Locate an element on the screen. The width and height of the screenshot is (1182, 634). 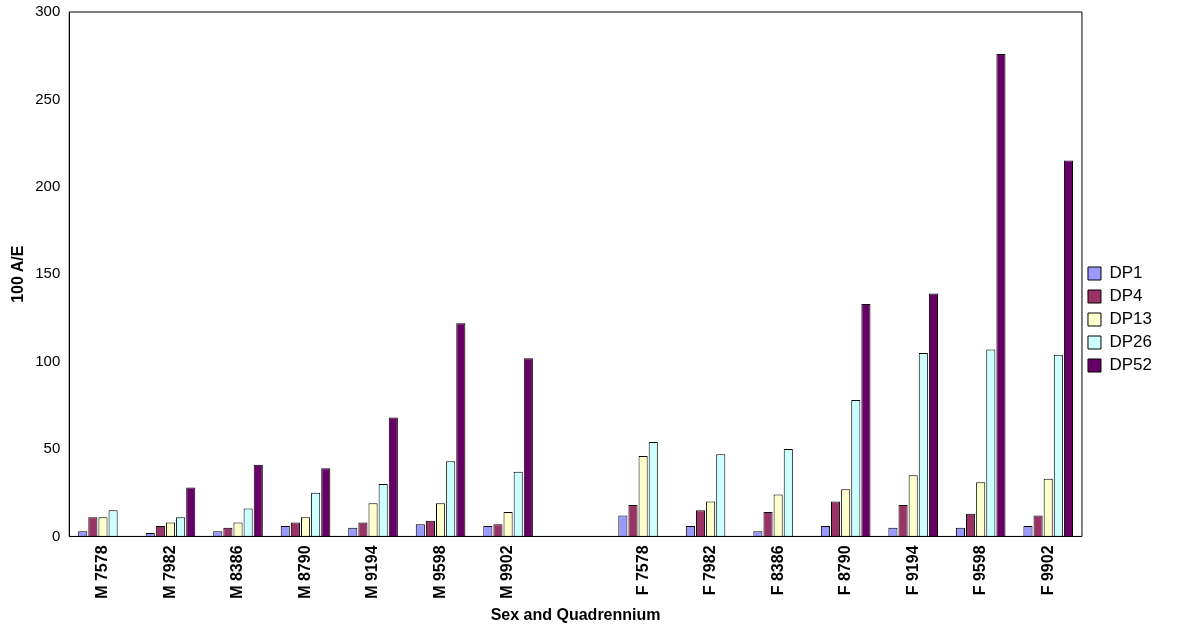
x-tick-label: F 9598 is located at coordinates (980, 570).